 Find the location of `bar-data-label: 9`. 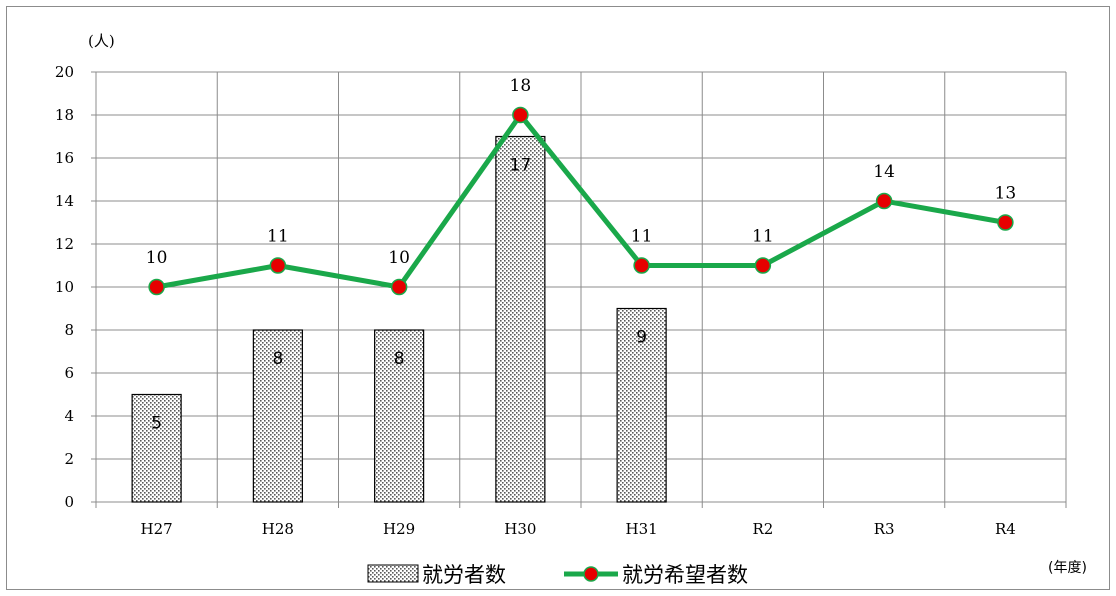

bar-data-label: 9 is located at coordinates (641, 338).